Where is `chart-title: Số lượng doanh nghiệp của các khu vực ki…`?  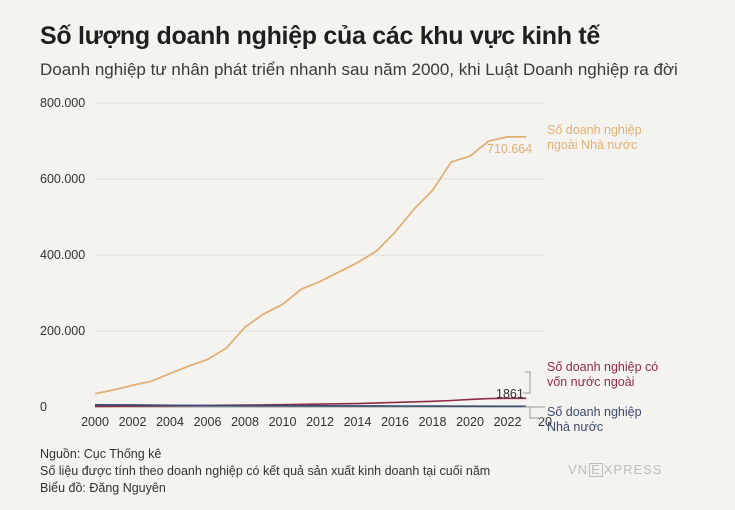 chart-title: Số lượng doanh nghiệp của các khu vực ki… is located at coordinates (320, 36).